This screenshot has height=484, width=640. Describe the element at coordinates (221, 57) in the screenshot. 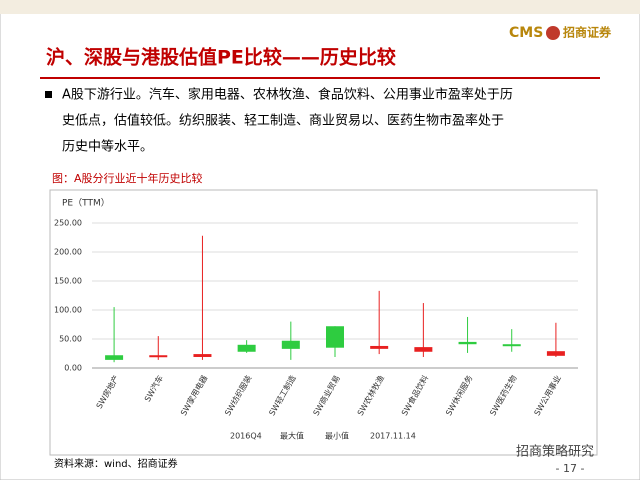

I see `title: 沪、深股与港股估值PE比较——历史比较` at that location.